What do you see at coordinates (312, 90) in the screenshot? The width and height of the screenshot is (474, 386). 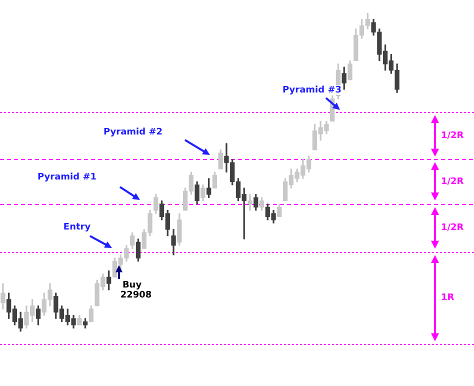 I see `annotation: Pyramid #3` at bounding box center [312, 90].